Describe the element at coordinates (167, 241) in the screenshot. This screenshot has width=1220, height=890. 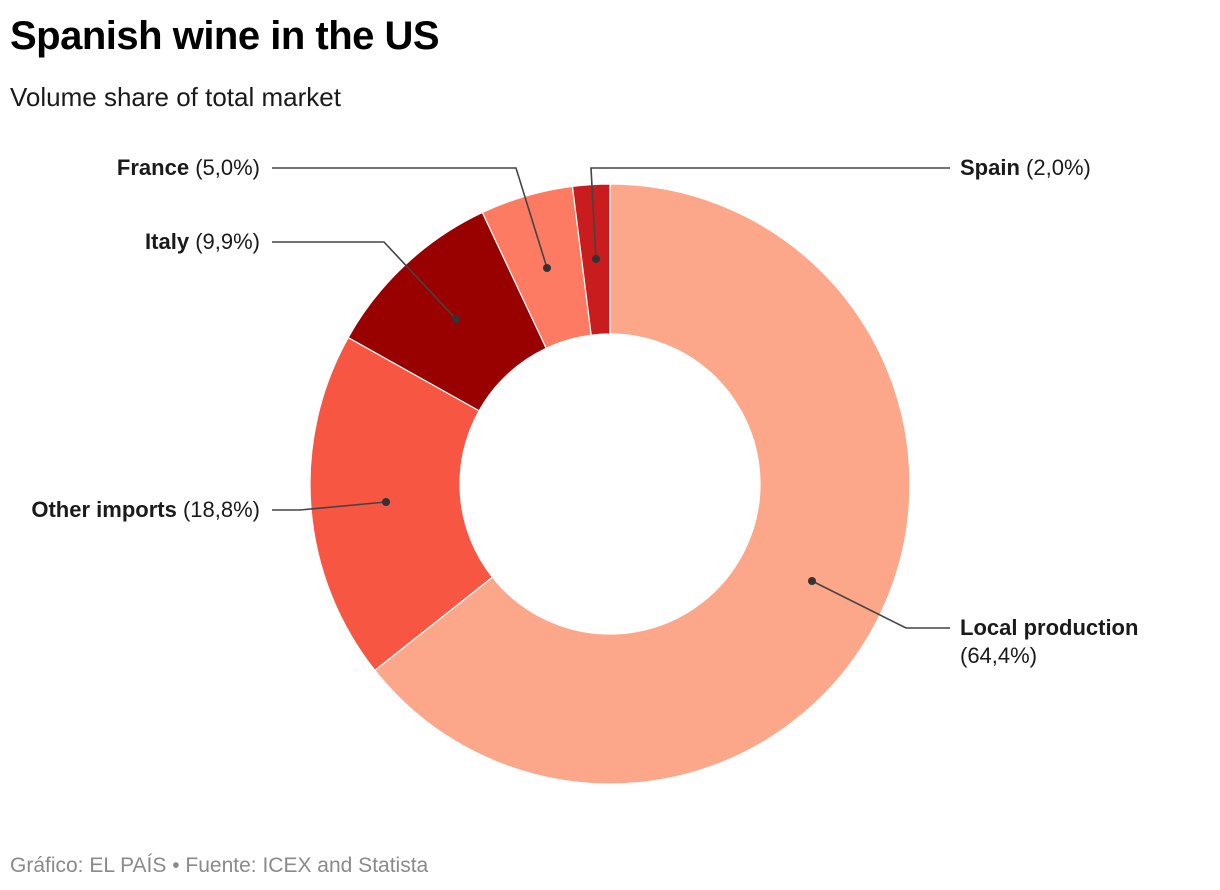
I see `label-name: Italy` at that location.